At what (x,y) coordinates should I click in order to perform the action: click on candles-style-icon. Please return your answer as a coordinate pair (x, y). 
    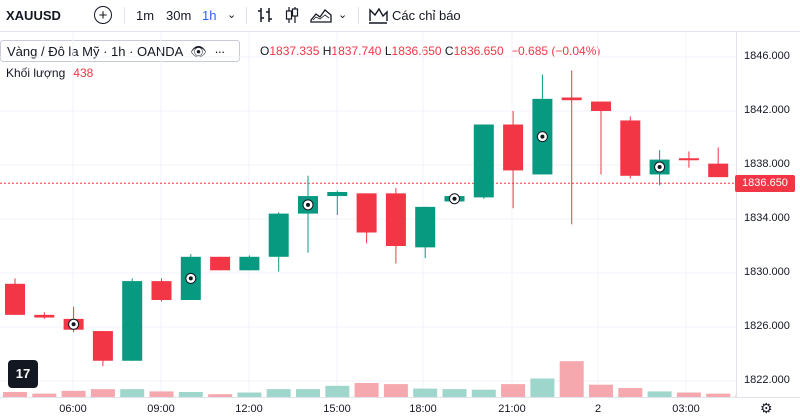
    Looking at the image, I should click on (292, 15).